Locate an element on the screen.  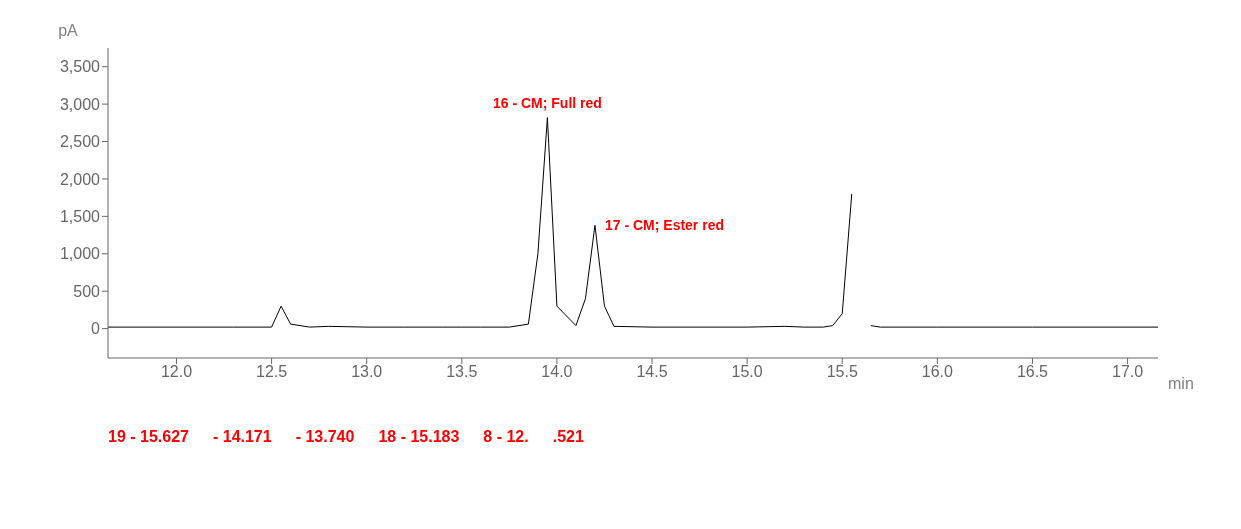
y-tick-label: 500 is located at coordinates (87, 291).